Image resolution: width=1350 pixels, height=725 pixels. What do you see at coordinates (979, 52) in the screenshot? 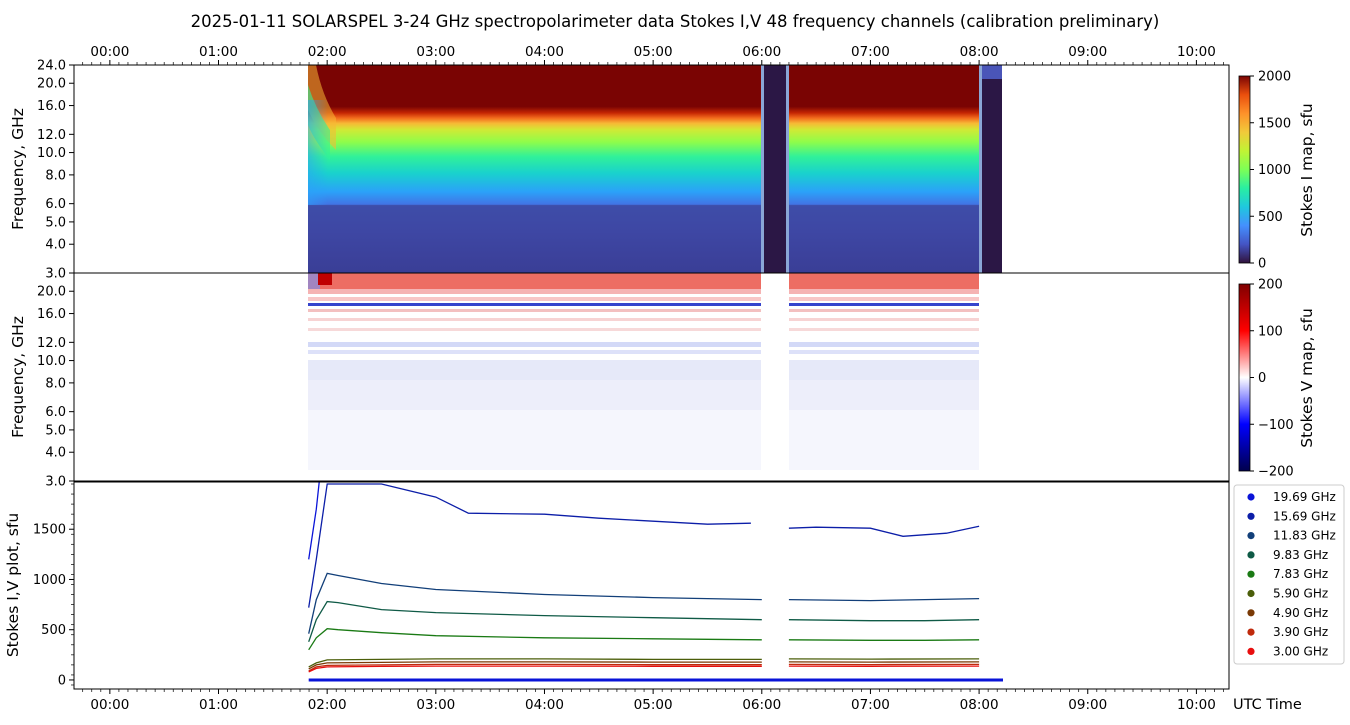
I see `top-time-tick-label: 08:00` at bounding box center [979, 52].